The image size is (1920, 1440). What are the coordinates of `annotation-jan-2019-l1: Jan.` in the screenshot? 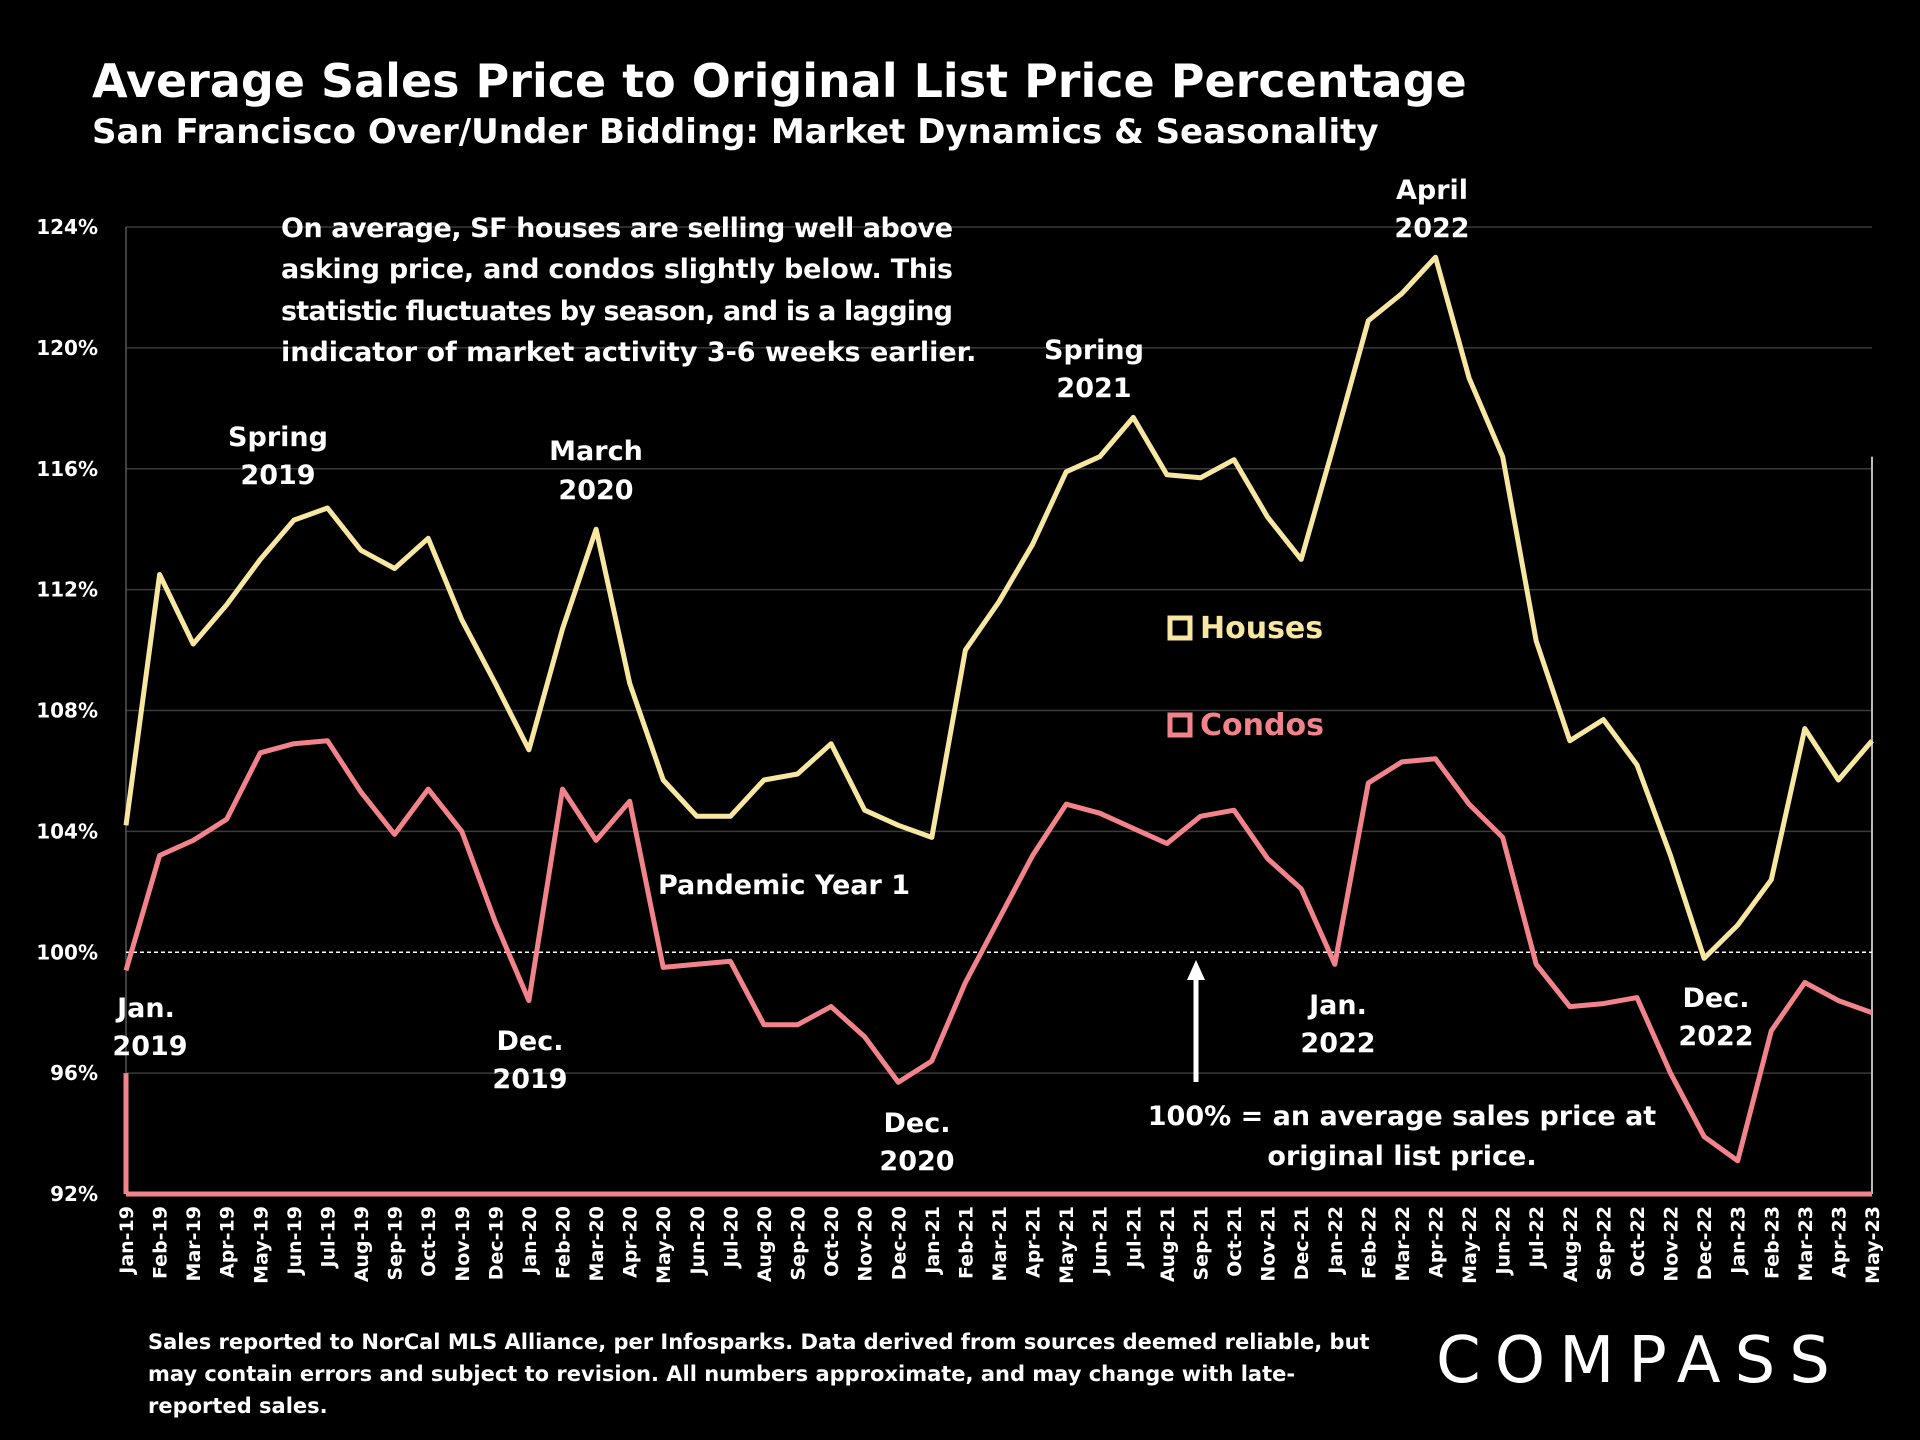 It's located at (145, 1008).